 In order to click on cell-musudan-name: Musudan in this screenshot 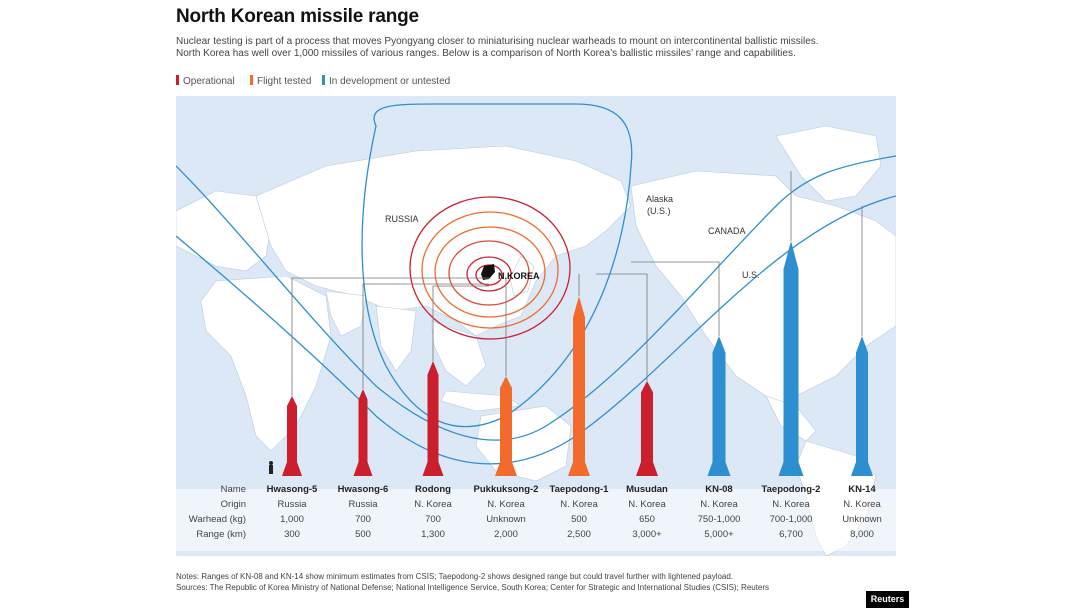, I will do `click(647, 489)`.